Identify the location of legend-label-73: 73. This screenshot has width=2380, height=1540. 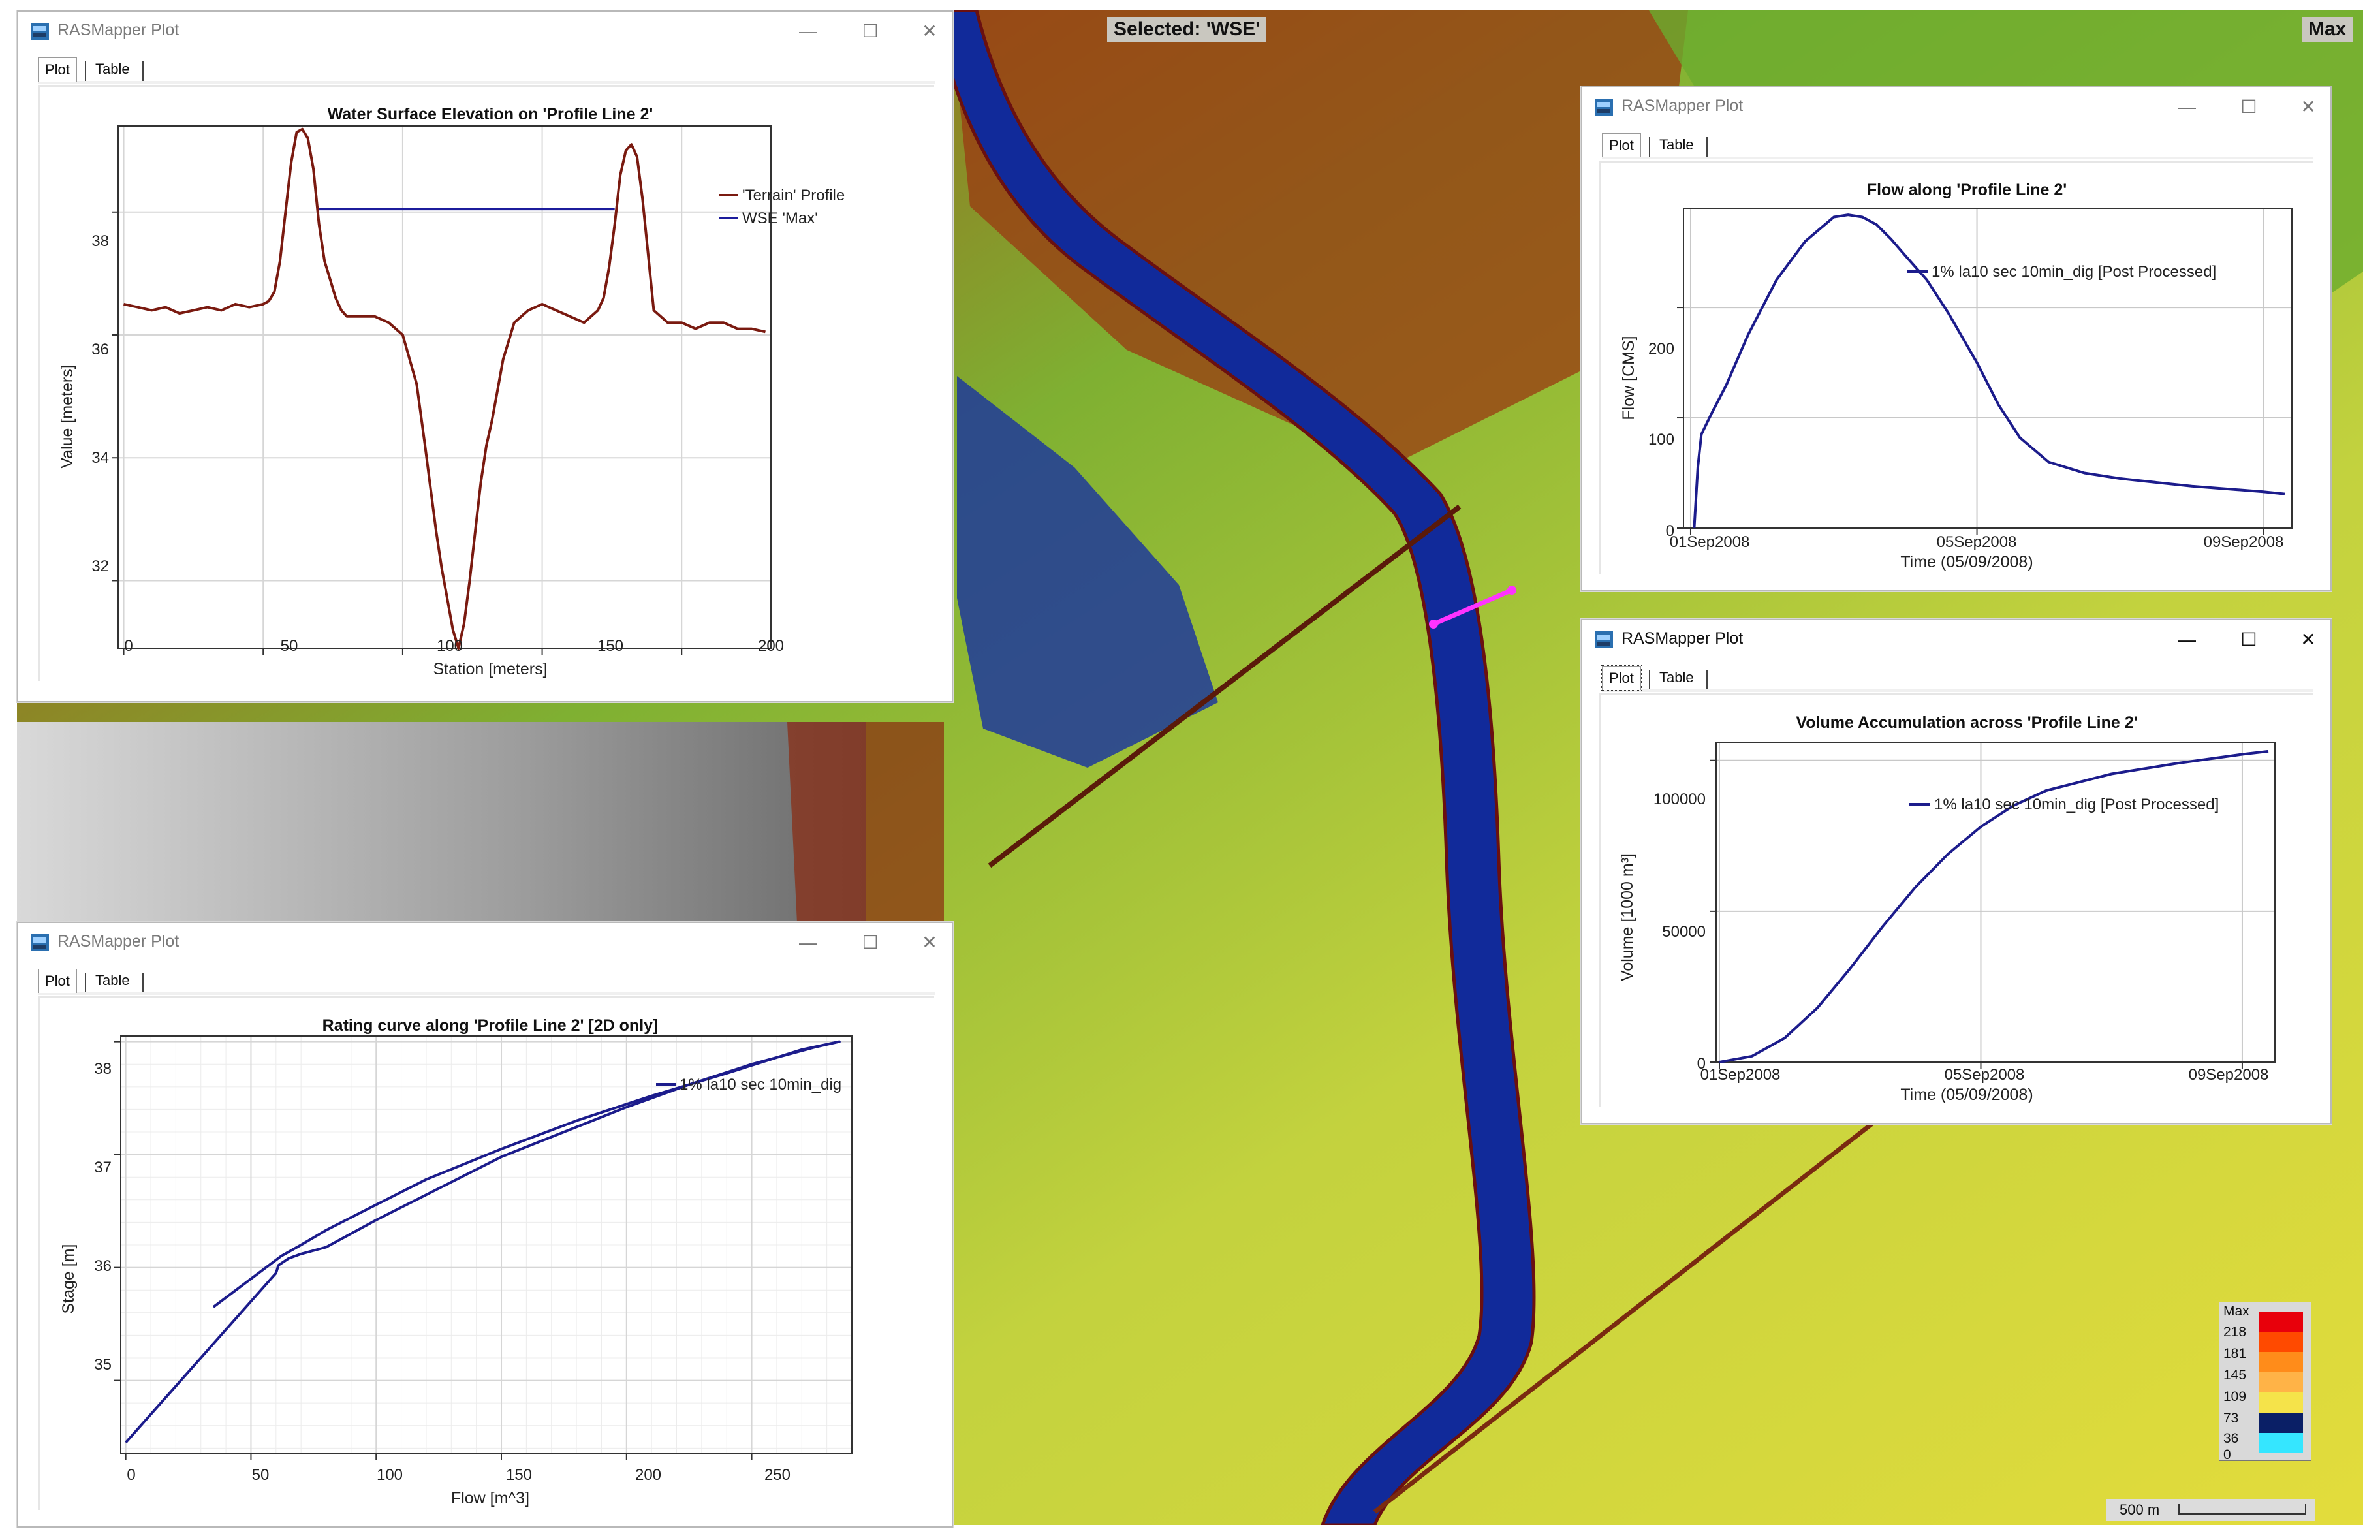
(2231, 1418).